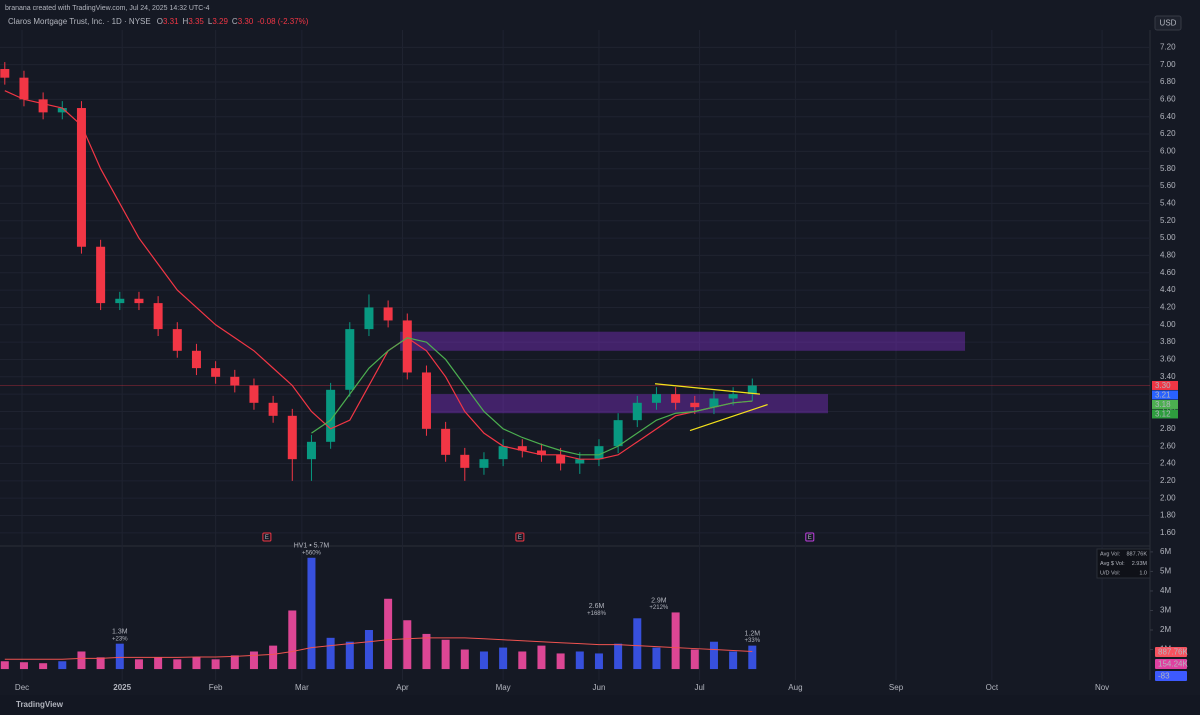 This screenshot has width=1200, height=715. Describe the element at coordinates (1168, 289) in the screenshot. I see `y-tick-label: 4.40` at that location.